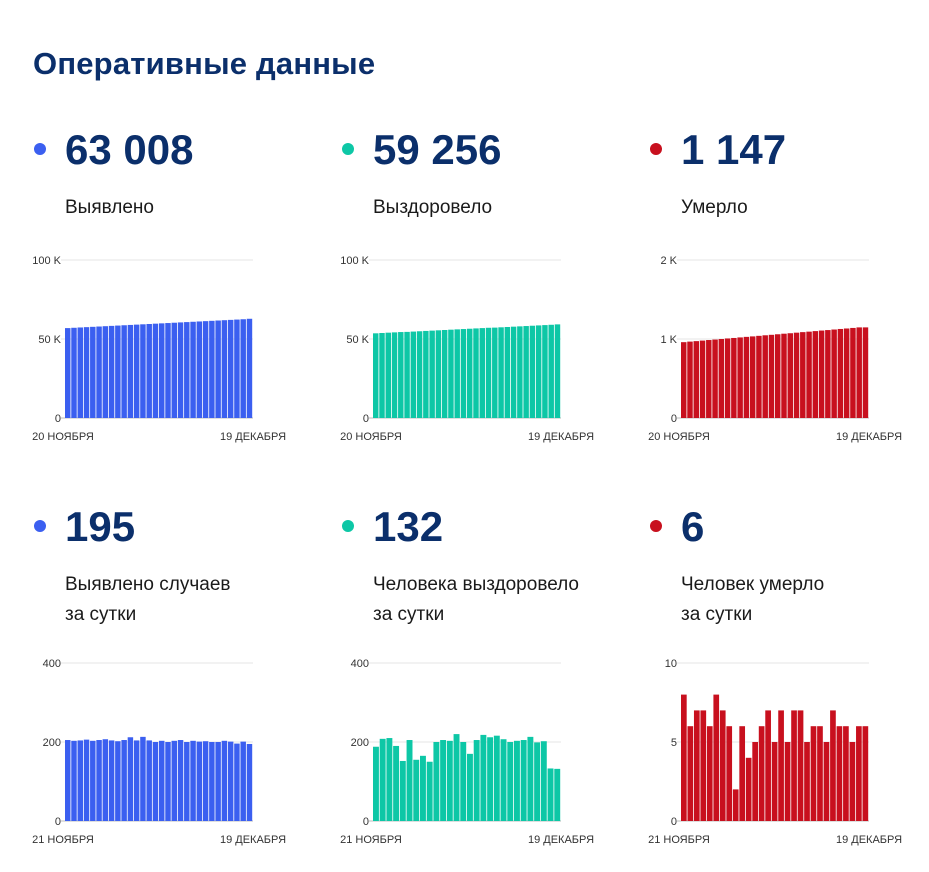 The image size is (929, 872). Describe the element at coordinates (63, 840) in the screenshot. I see `x-tick-label: 21 НОЯБРЯ` at that location.